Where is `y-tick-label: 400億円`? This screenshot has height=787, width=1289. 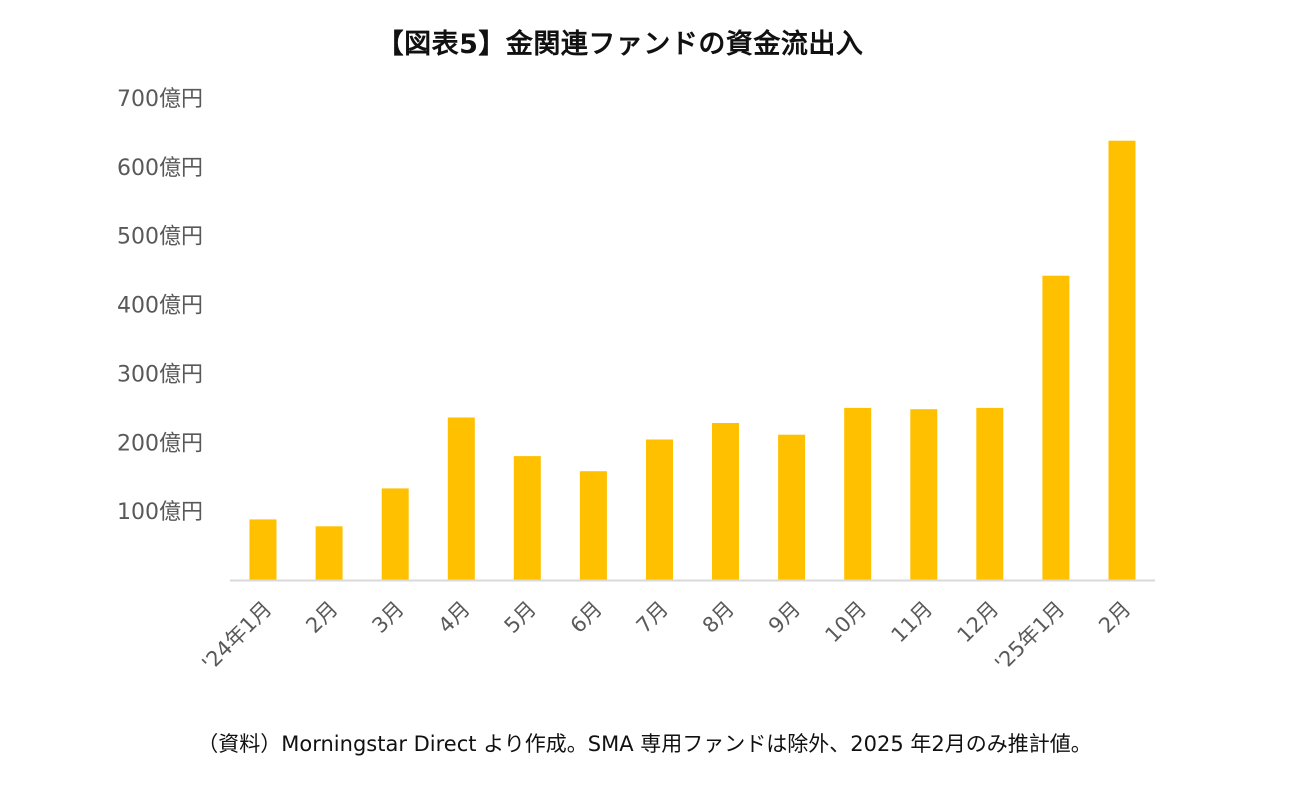
y-tick-label: 400億円 is located at coordinates (160, 306).